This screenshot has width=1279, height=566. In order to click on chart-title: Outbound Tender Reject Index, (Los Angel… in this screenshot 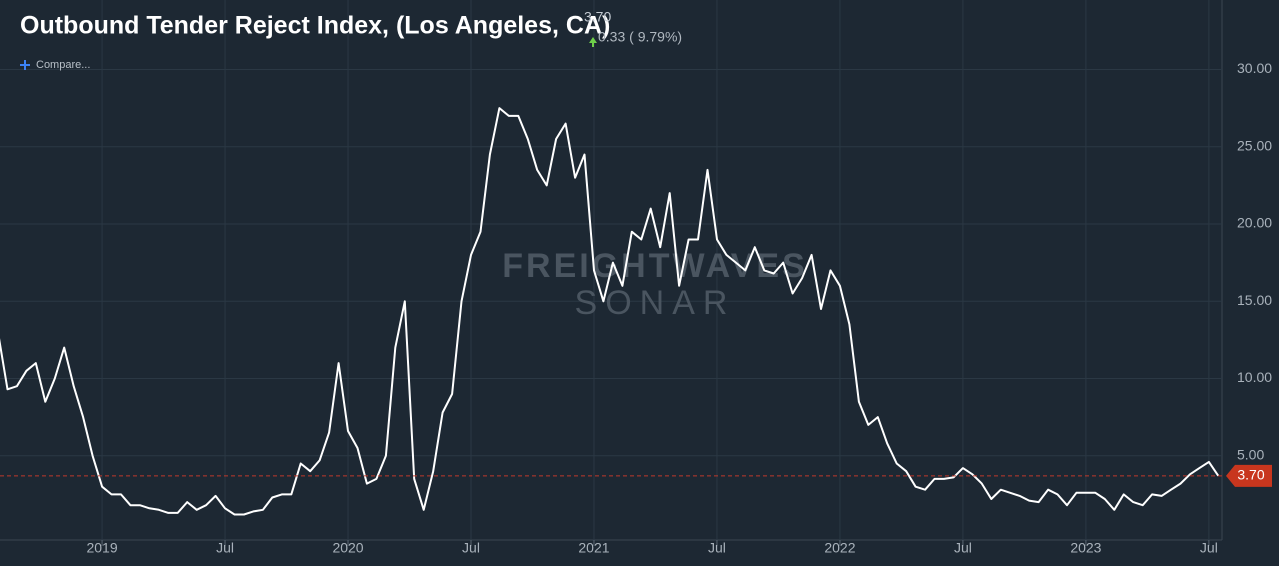, I will do `click(315, 26)`.